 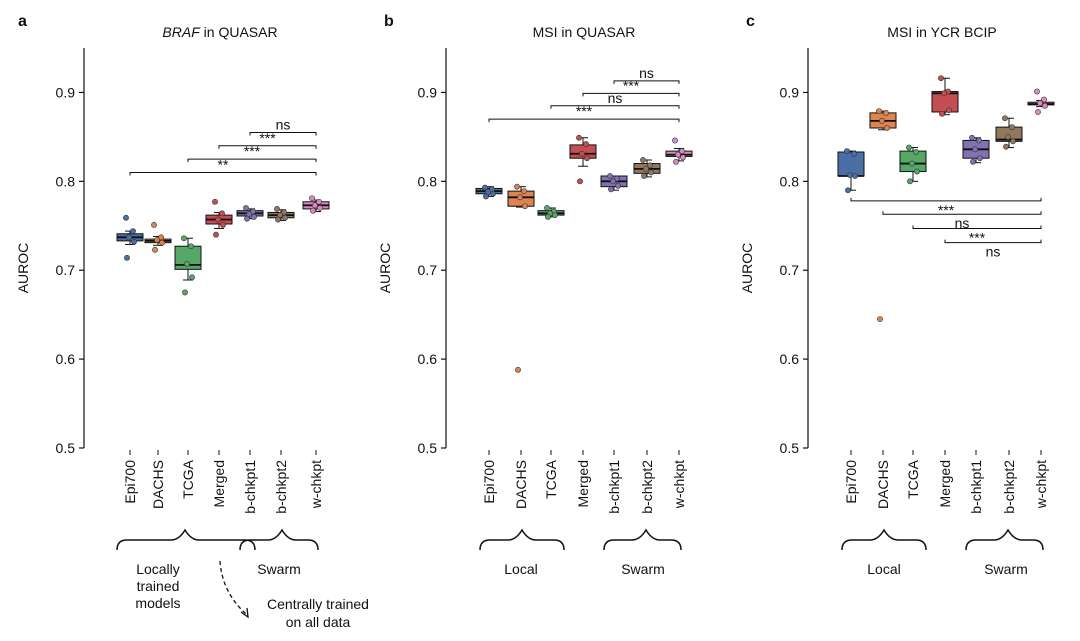 I want to click on significance-label-b: ***, so click(x=584, y=111).